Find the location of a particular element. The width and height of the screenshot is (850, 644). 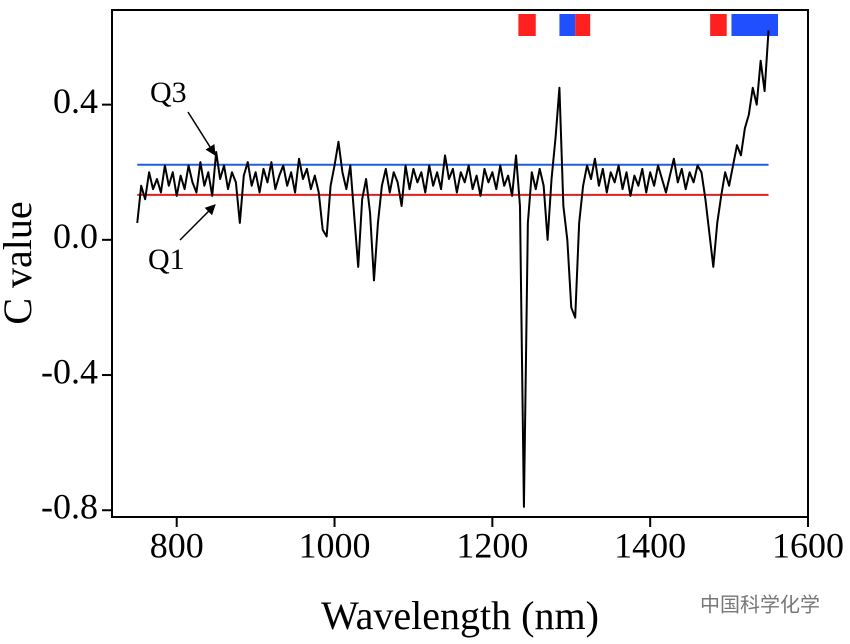

x-tick-label: 1200 is located at coordinates (492, 545).